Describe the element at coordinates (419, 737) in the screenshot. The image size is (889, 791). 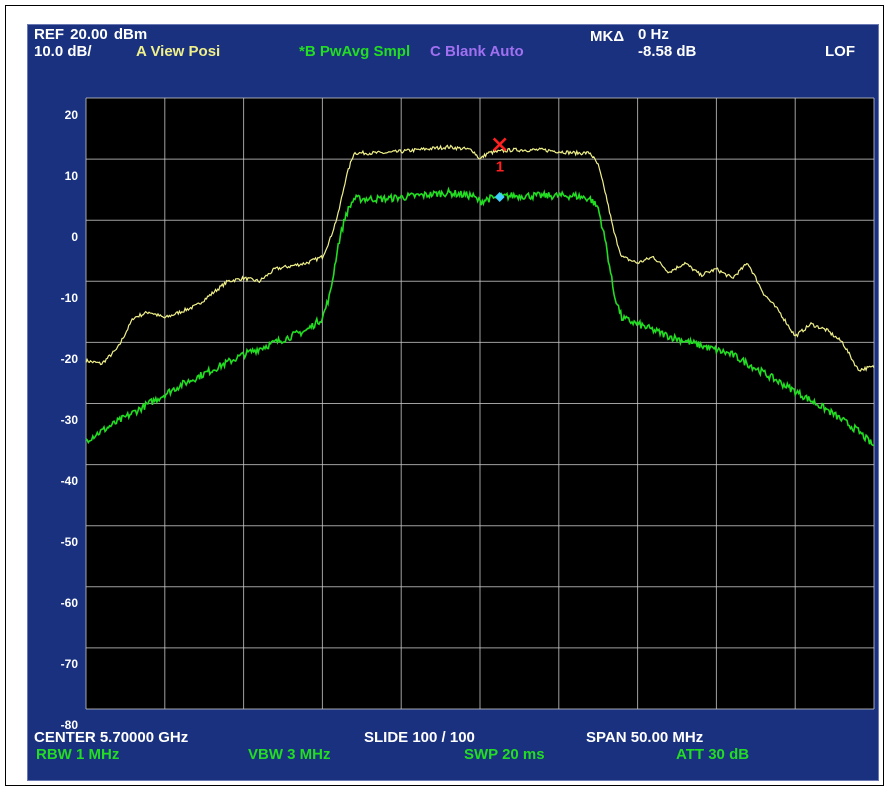
I see `slide-indicator: SLIDE 100 / 100` at that location.